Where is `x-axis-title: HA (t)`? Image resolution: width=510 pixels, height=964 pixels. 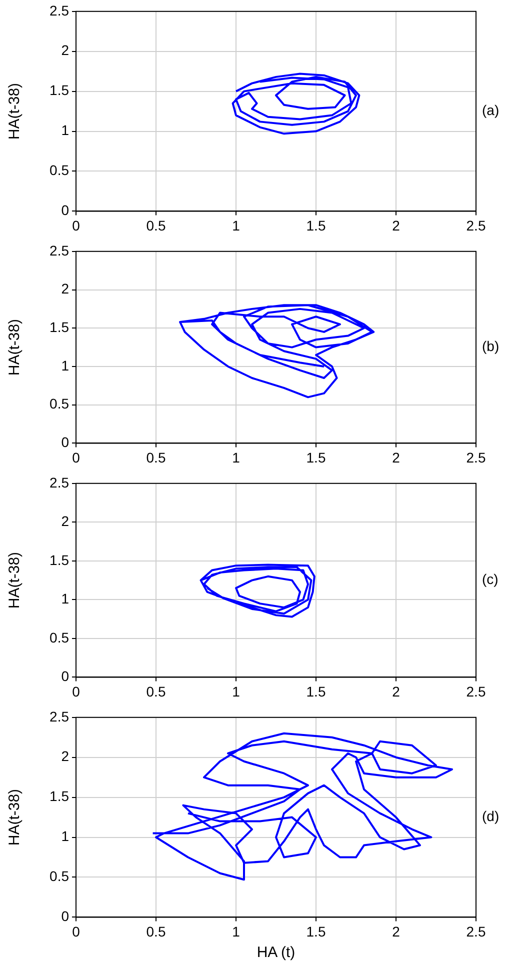
x-axis-title: HA (t) is located at coordinates (276, 953).